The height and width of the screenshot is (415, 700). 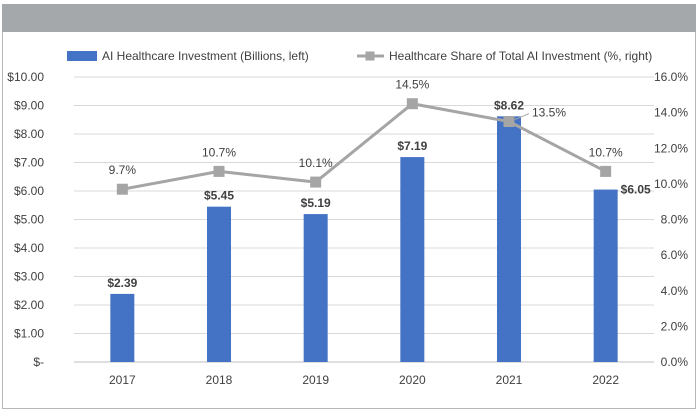 What do you see at coordinates (412, 85) in the screenshot?
I see `line-data-label: 14.5%` at bounding box center [412, 85].